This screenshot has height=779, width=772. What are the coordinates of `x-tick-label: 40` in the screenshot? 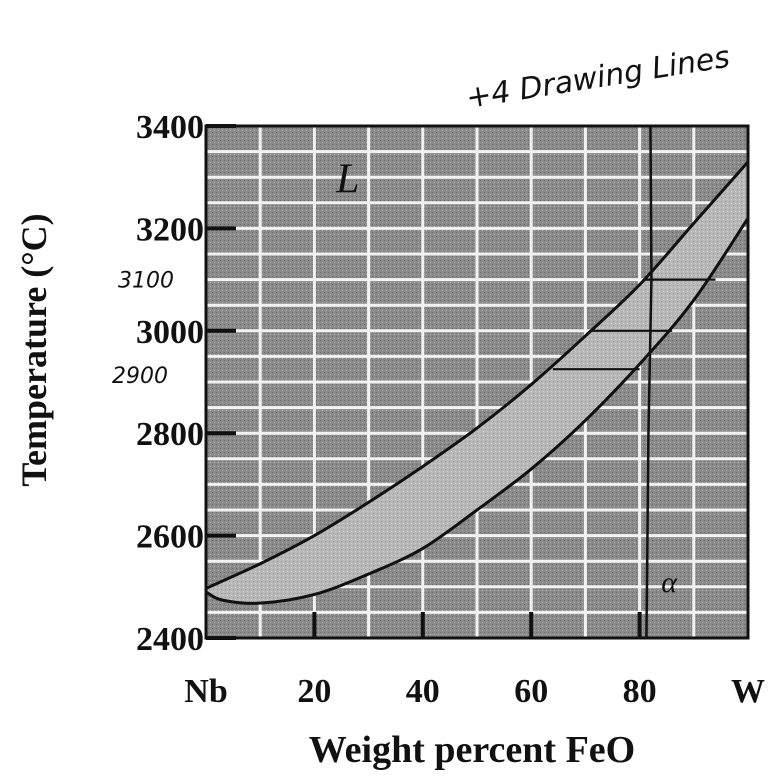 It's located at (423, 691).